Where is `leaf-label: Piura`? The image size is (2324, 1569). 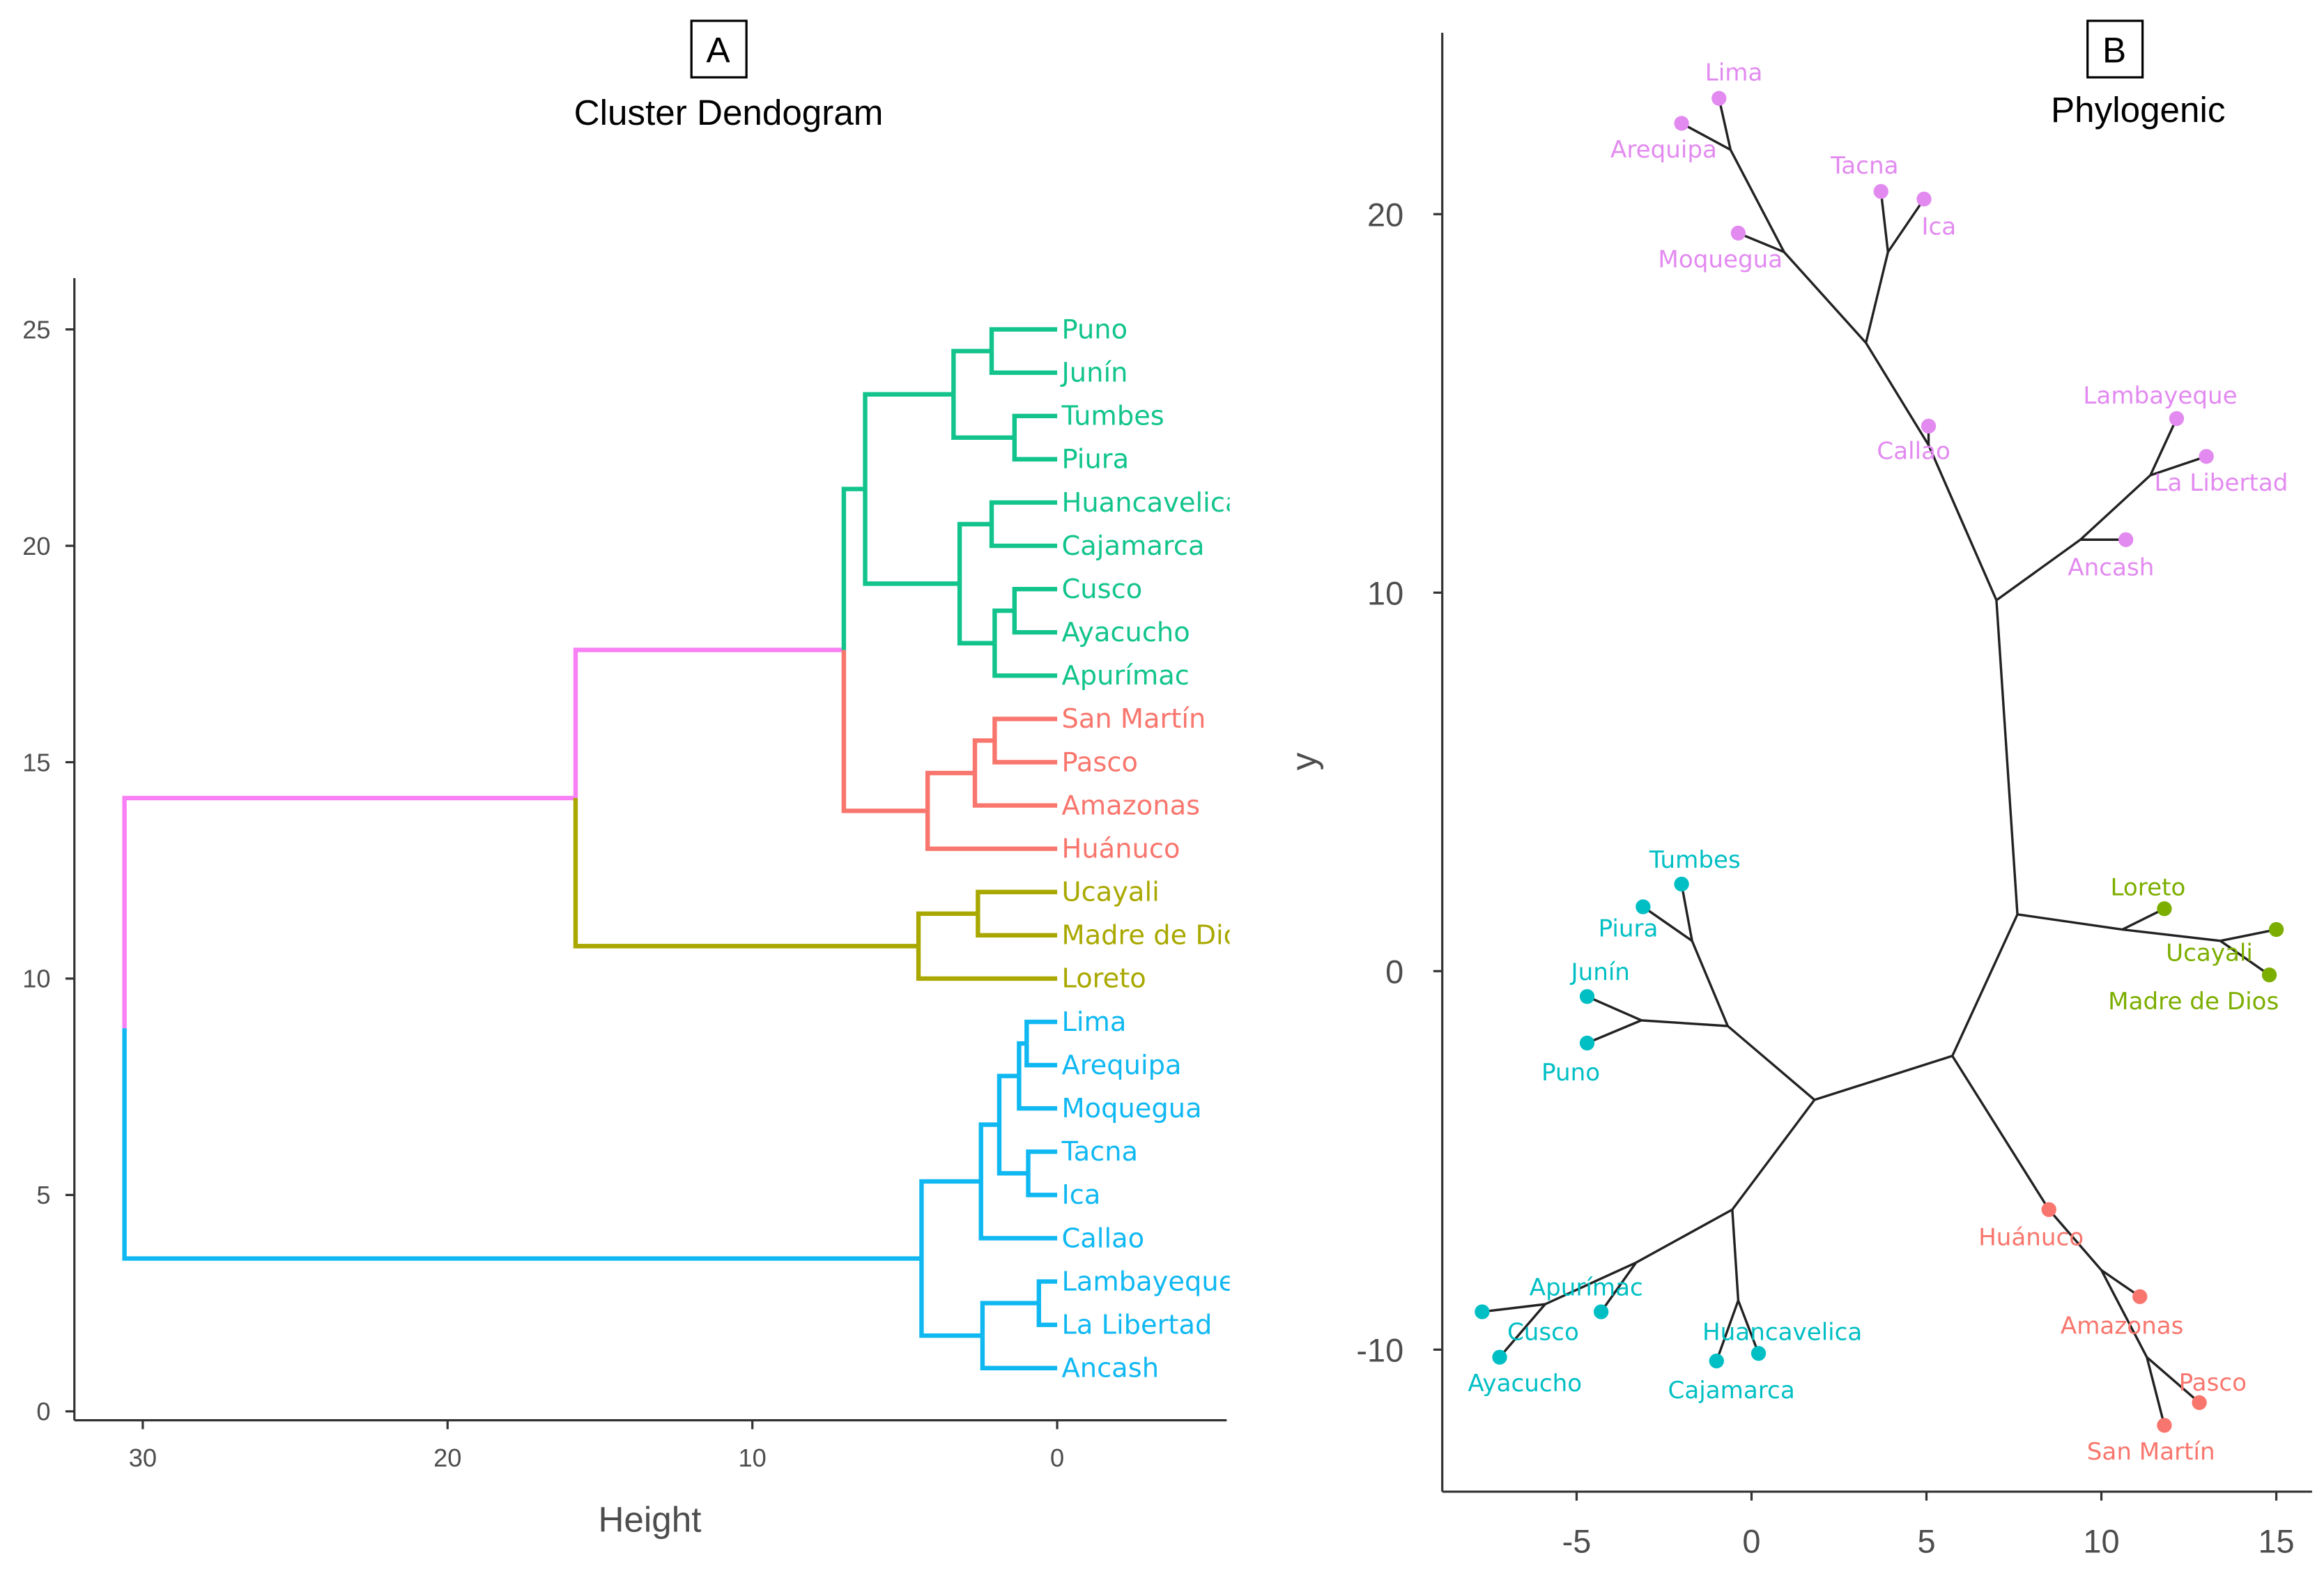 leaf-label: Piura is located at coordinates (1095, 459).